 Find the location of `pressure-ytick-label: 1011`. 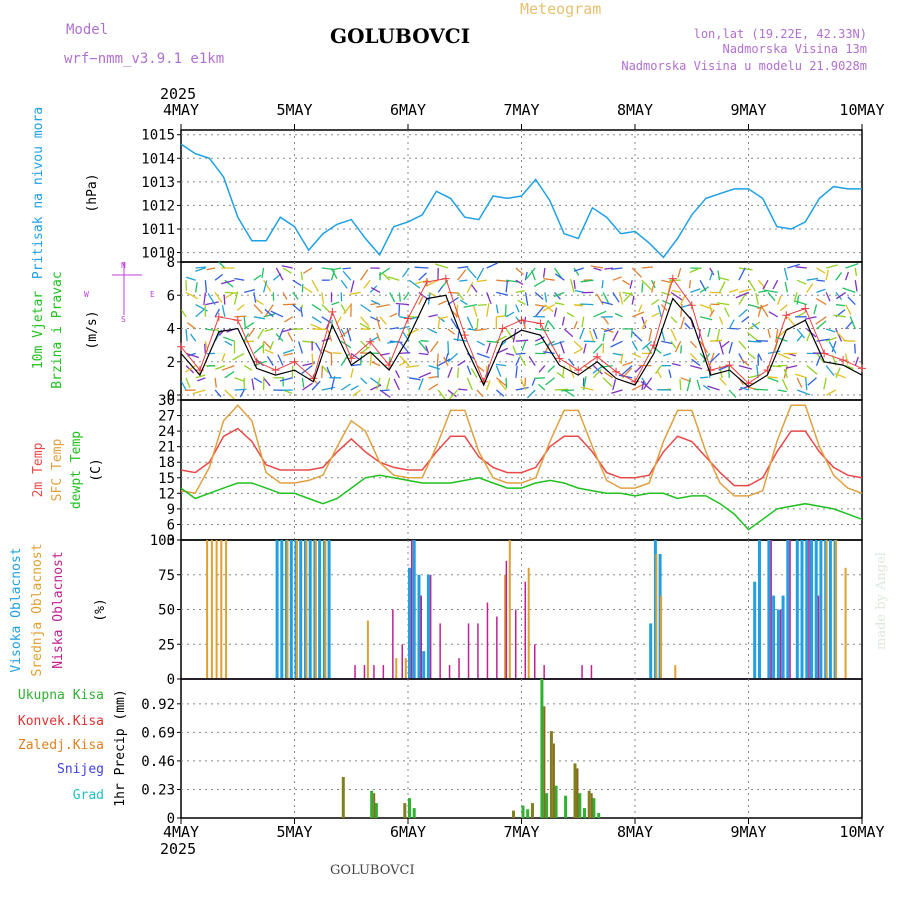

pressure-ytick-label: 1011 is located at coordinates (158, 230).